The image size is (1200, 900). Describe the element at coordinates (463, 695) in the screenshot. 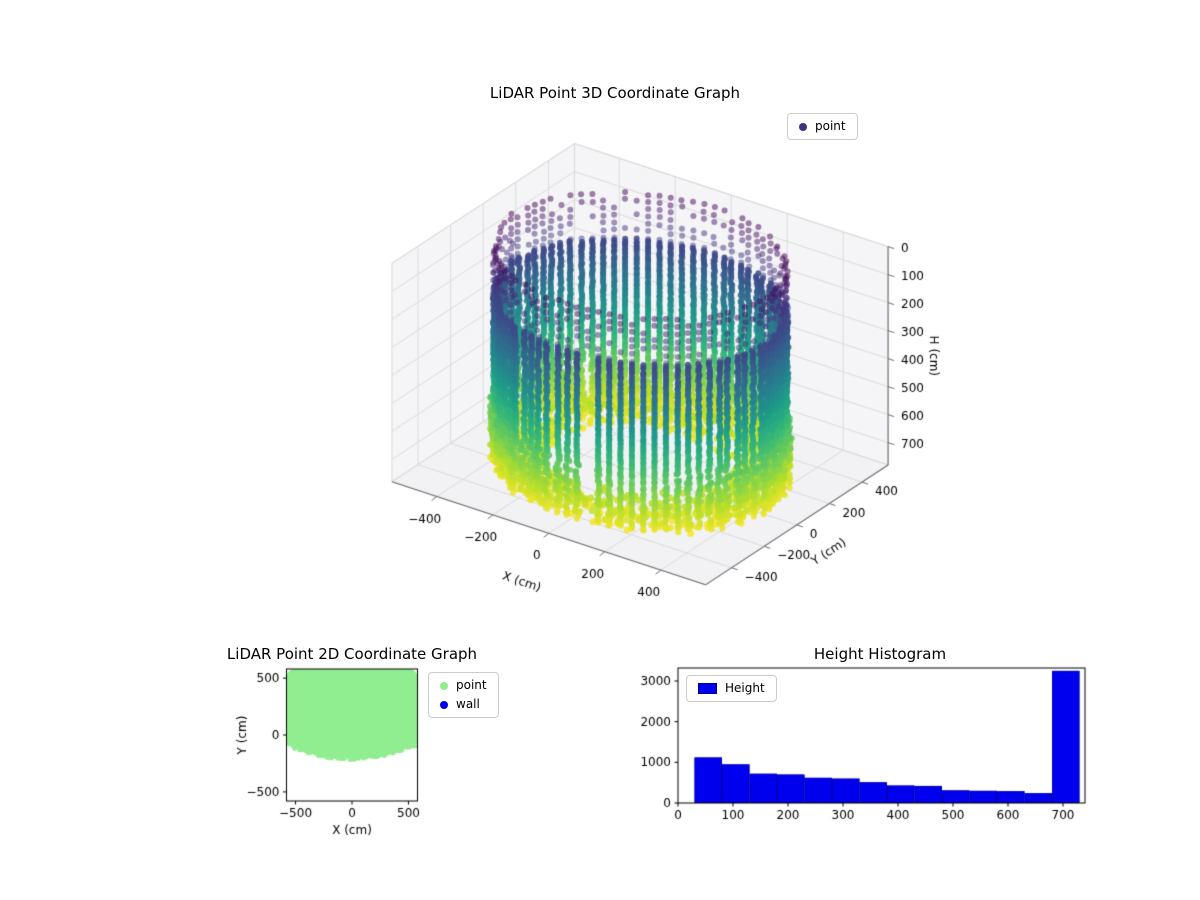

I see `plot2d-legend: point wall` at that location.